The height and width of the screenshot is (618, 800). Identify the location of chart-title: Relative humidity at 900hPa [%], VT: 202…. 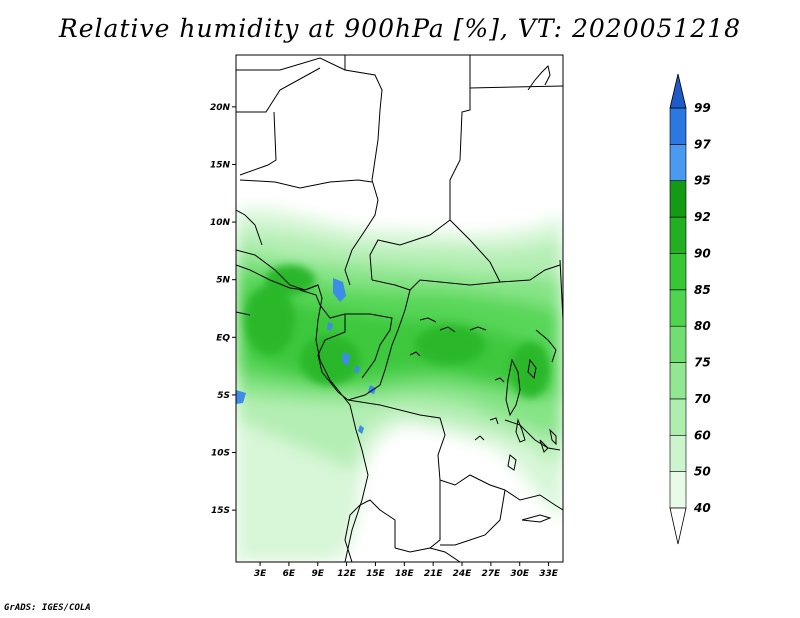
(400, 28).